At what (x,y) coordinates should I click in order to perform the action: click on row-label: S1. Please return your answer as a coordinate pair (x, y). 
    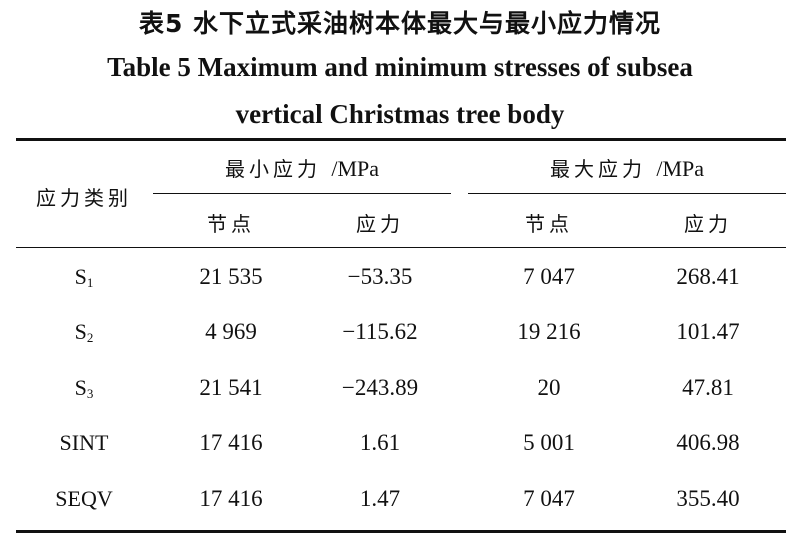
    Looking at the image, I should click on (84, 277).